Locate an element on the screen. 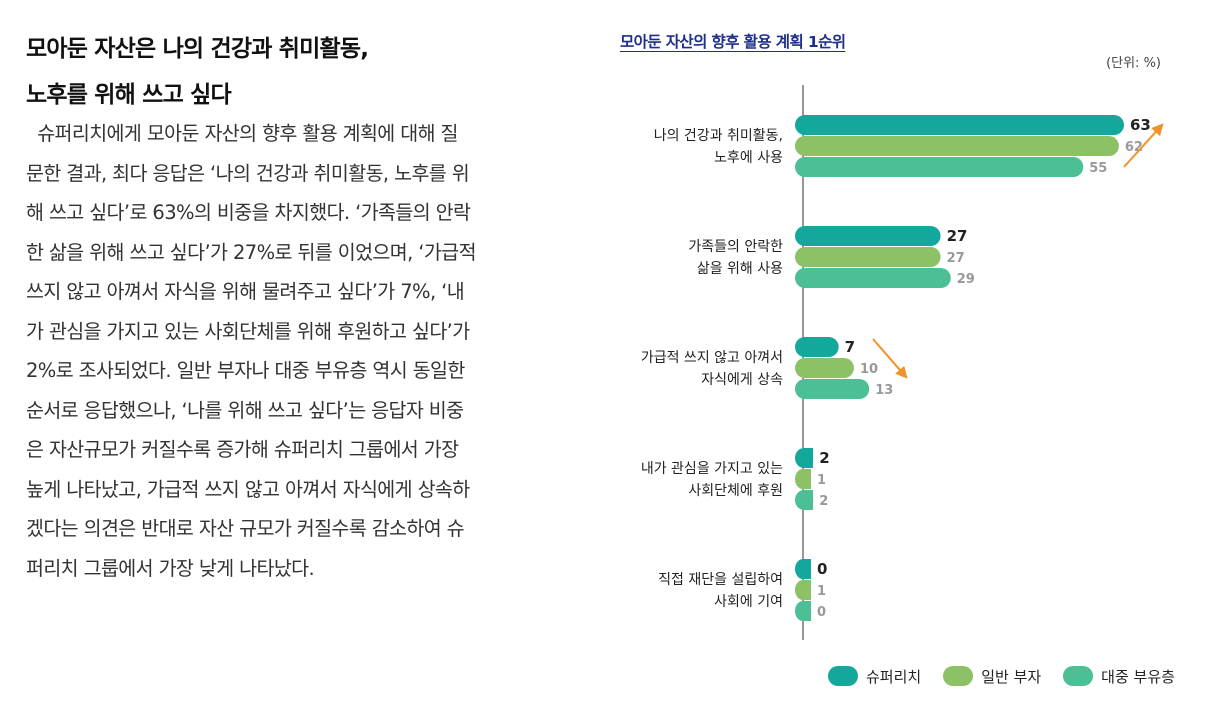 The image size is (1221, 703). data-label: 7 is located at coordinates (850, 347).